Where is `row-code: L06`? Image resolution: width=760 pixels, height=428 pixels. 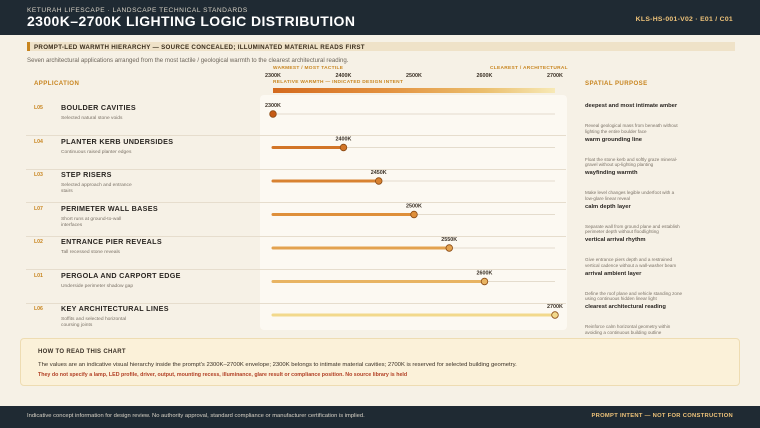 row-code: L06 is located at coordinates (38, 309).